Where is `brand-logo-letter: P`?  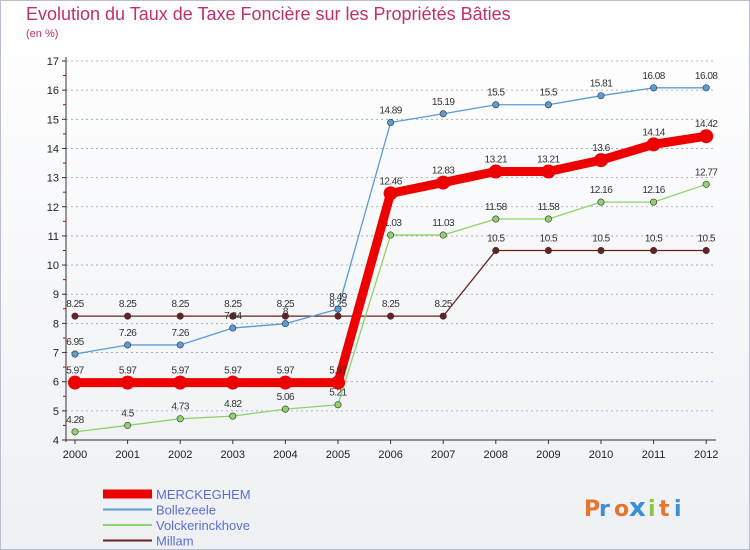 brand-logo-letter: P is located at coordinates (592, 509).